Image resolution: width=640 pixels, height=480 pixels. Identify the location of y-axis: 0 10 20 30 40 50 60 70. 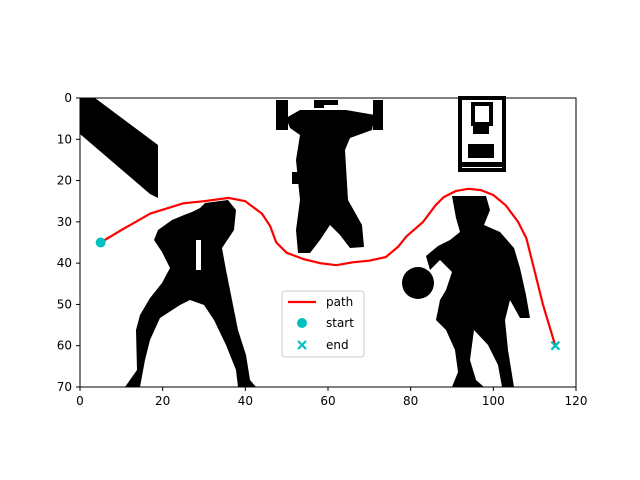
(68, 242).